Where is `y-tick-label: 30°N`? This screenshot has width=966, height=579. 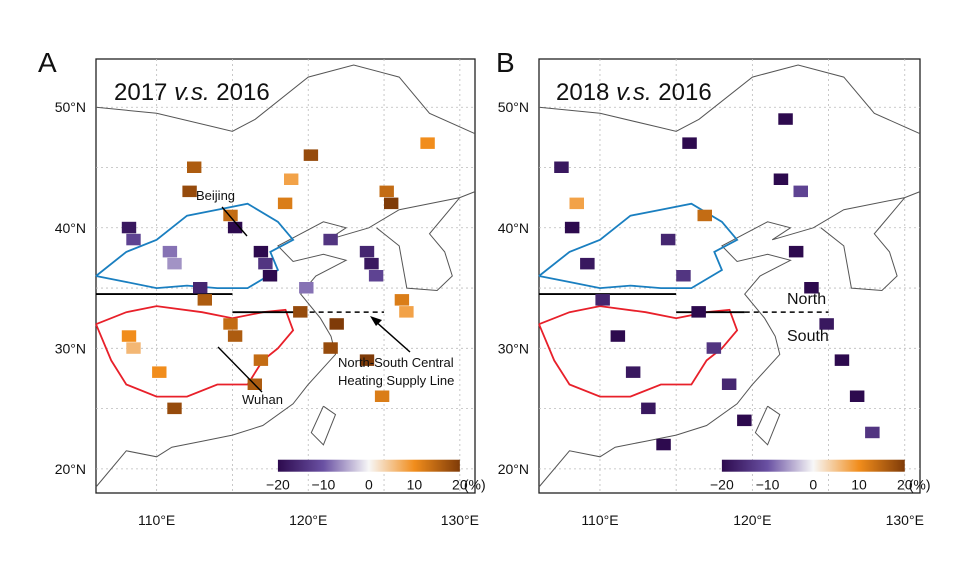 y-tick-label: 30°N is located at coordinates (70, 348).